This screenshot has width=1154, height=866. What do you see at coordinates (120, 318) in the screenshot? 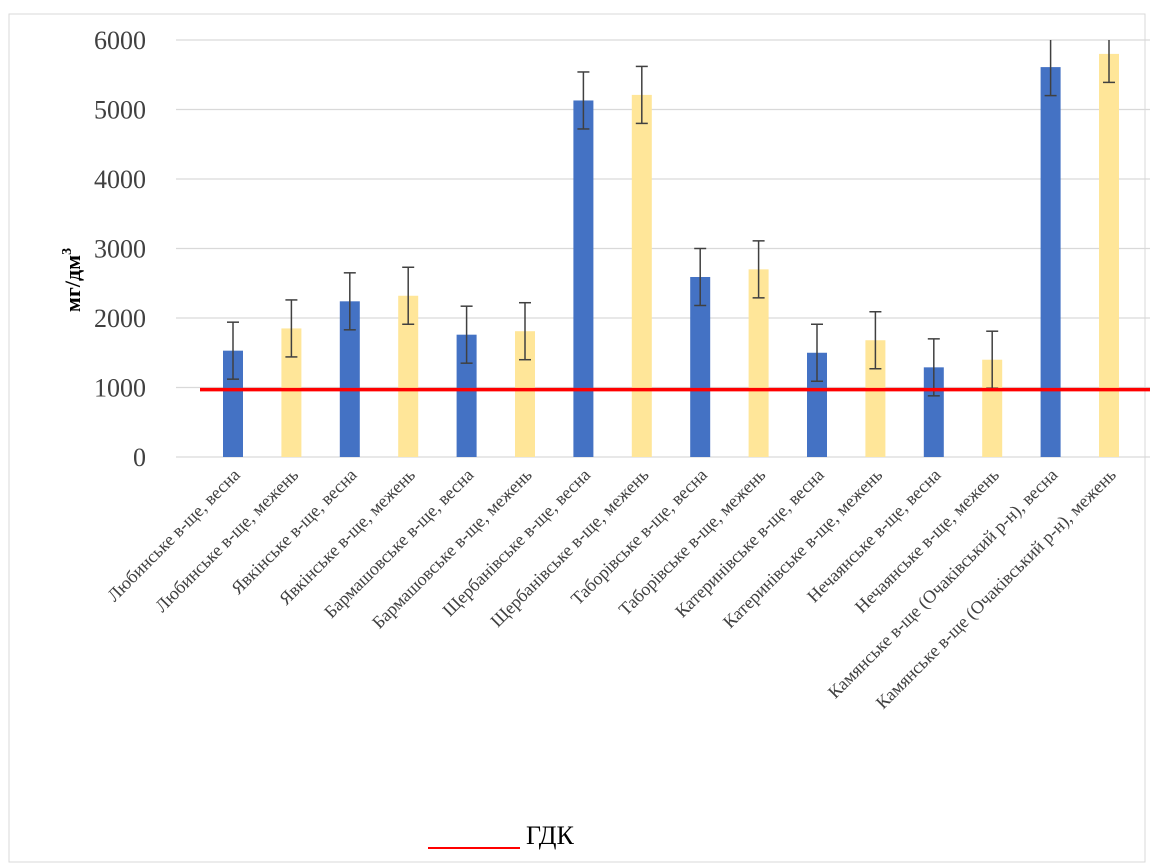
I see `y-tick-label-2: 2000` at bounding box center [120, 318].